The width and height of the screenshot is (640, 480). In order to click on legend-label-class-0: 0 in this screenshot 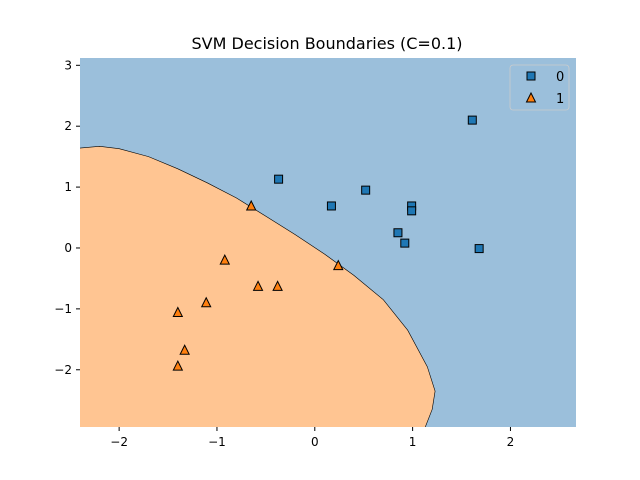, I will do `click(560, 77)`.